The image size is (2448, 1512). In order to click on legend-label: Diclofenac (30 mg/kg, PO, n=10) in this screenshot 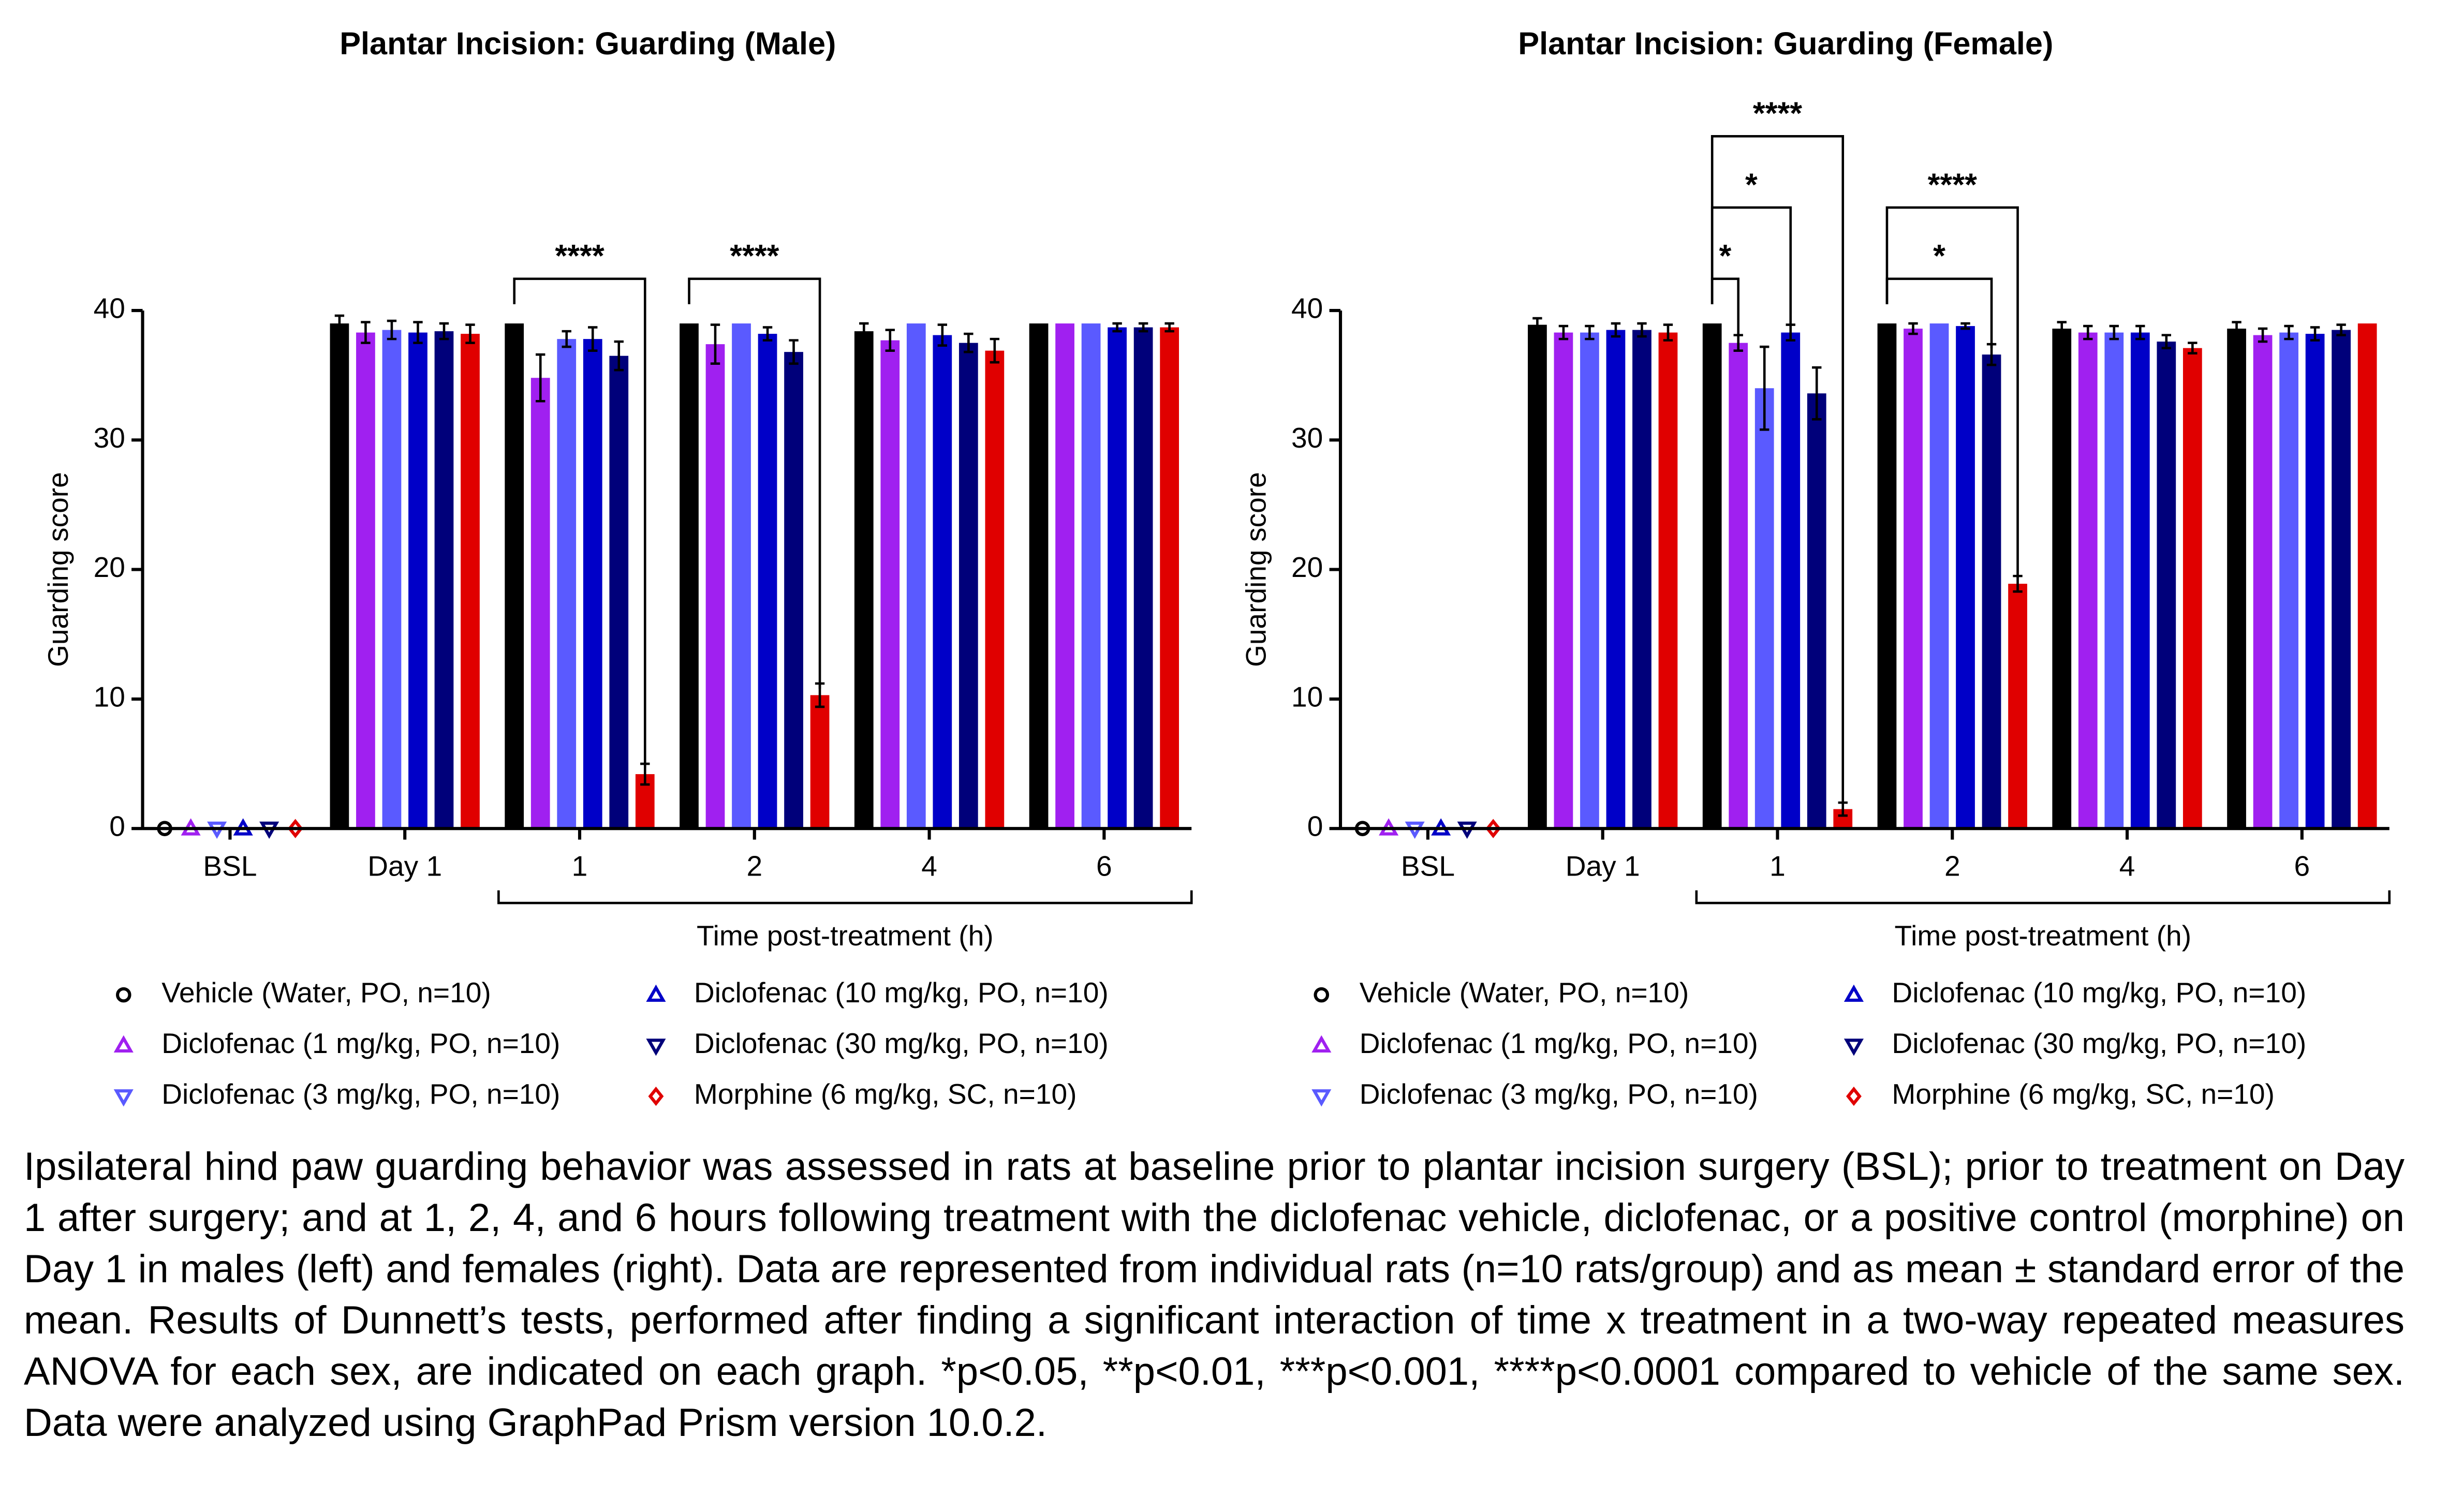, I will do `click(902, 1043)`.